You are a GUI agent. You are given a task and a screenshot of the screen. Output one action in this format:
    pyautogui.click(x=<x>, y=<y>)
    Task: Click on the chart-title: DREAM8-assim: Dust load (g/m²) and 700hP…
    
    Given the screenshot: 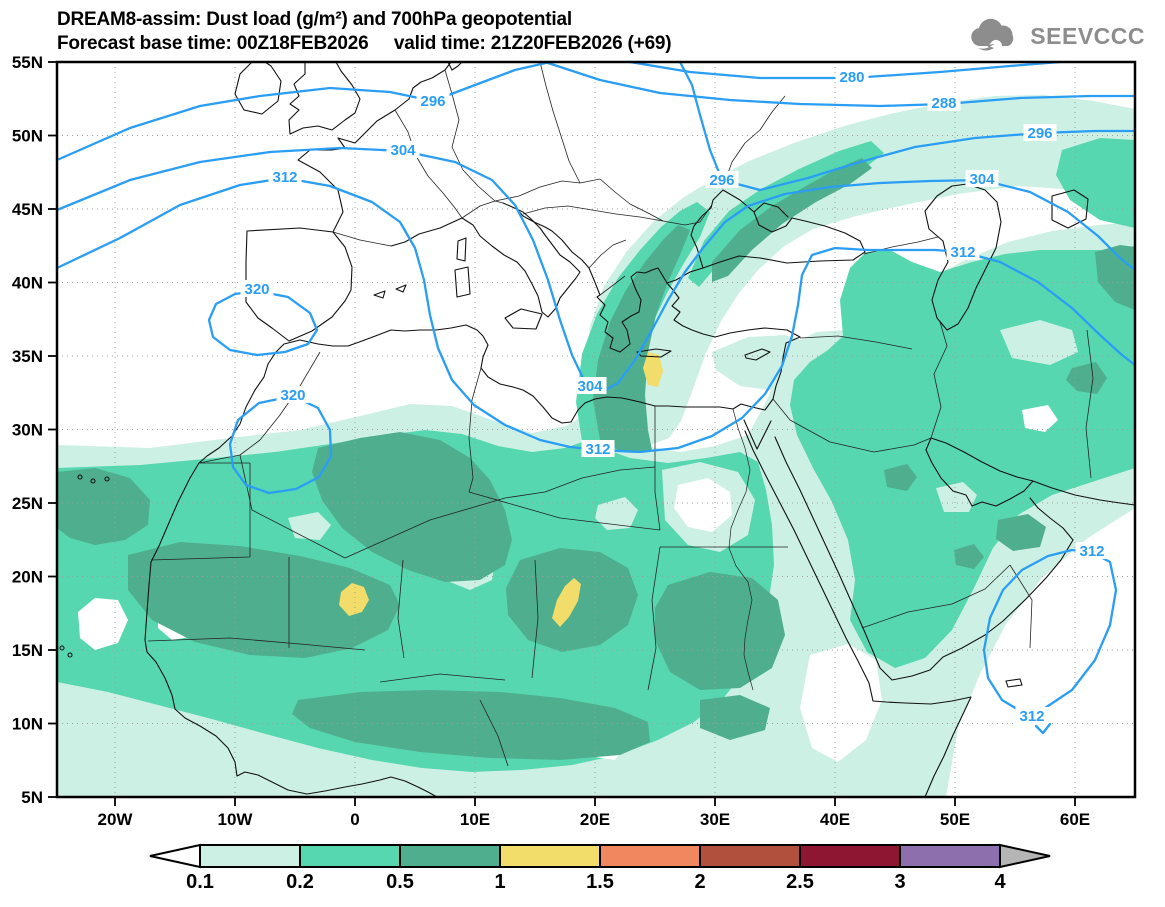 What is the action you would take?
    pyautogui.click(x=314, y=19)
    